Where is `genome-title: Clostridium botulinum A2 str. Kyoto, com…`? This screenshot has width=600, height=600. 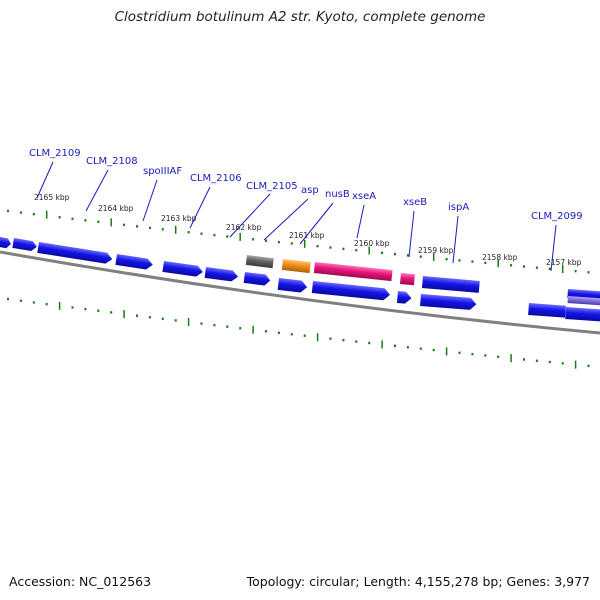 genome-title: Clostridium botulinum A2 str. Kyoto, com… is located at coordinates (300, 17).